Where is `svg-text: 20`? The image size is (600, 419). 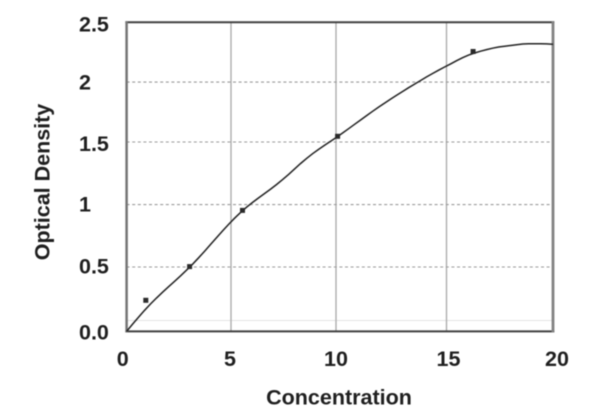 svg-text: 20 is located at coordinates (557, 359).